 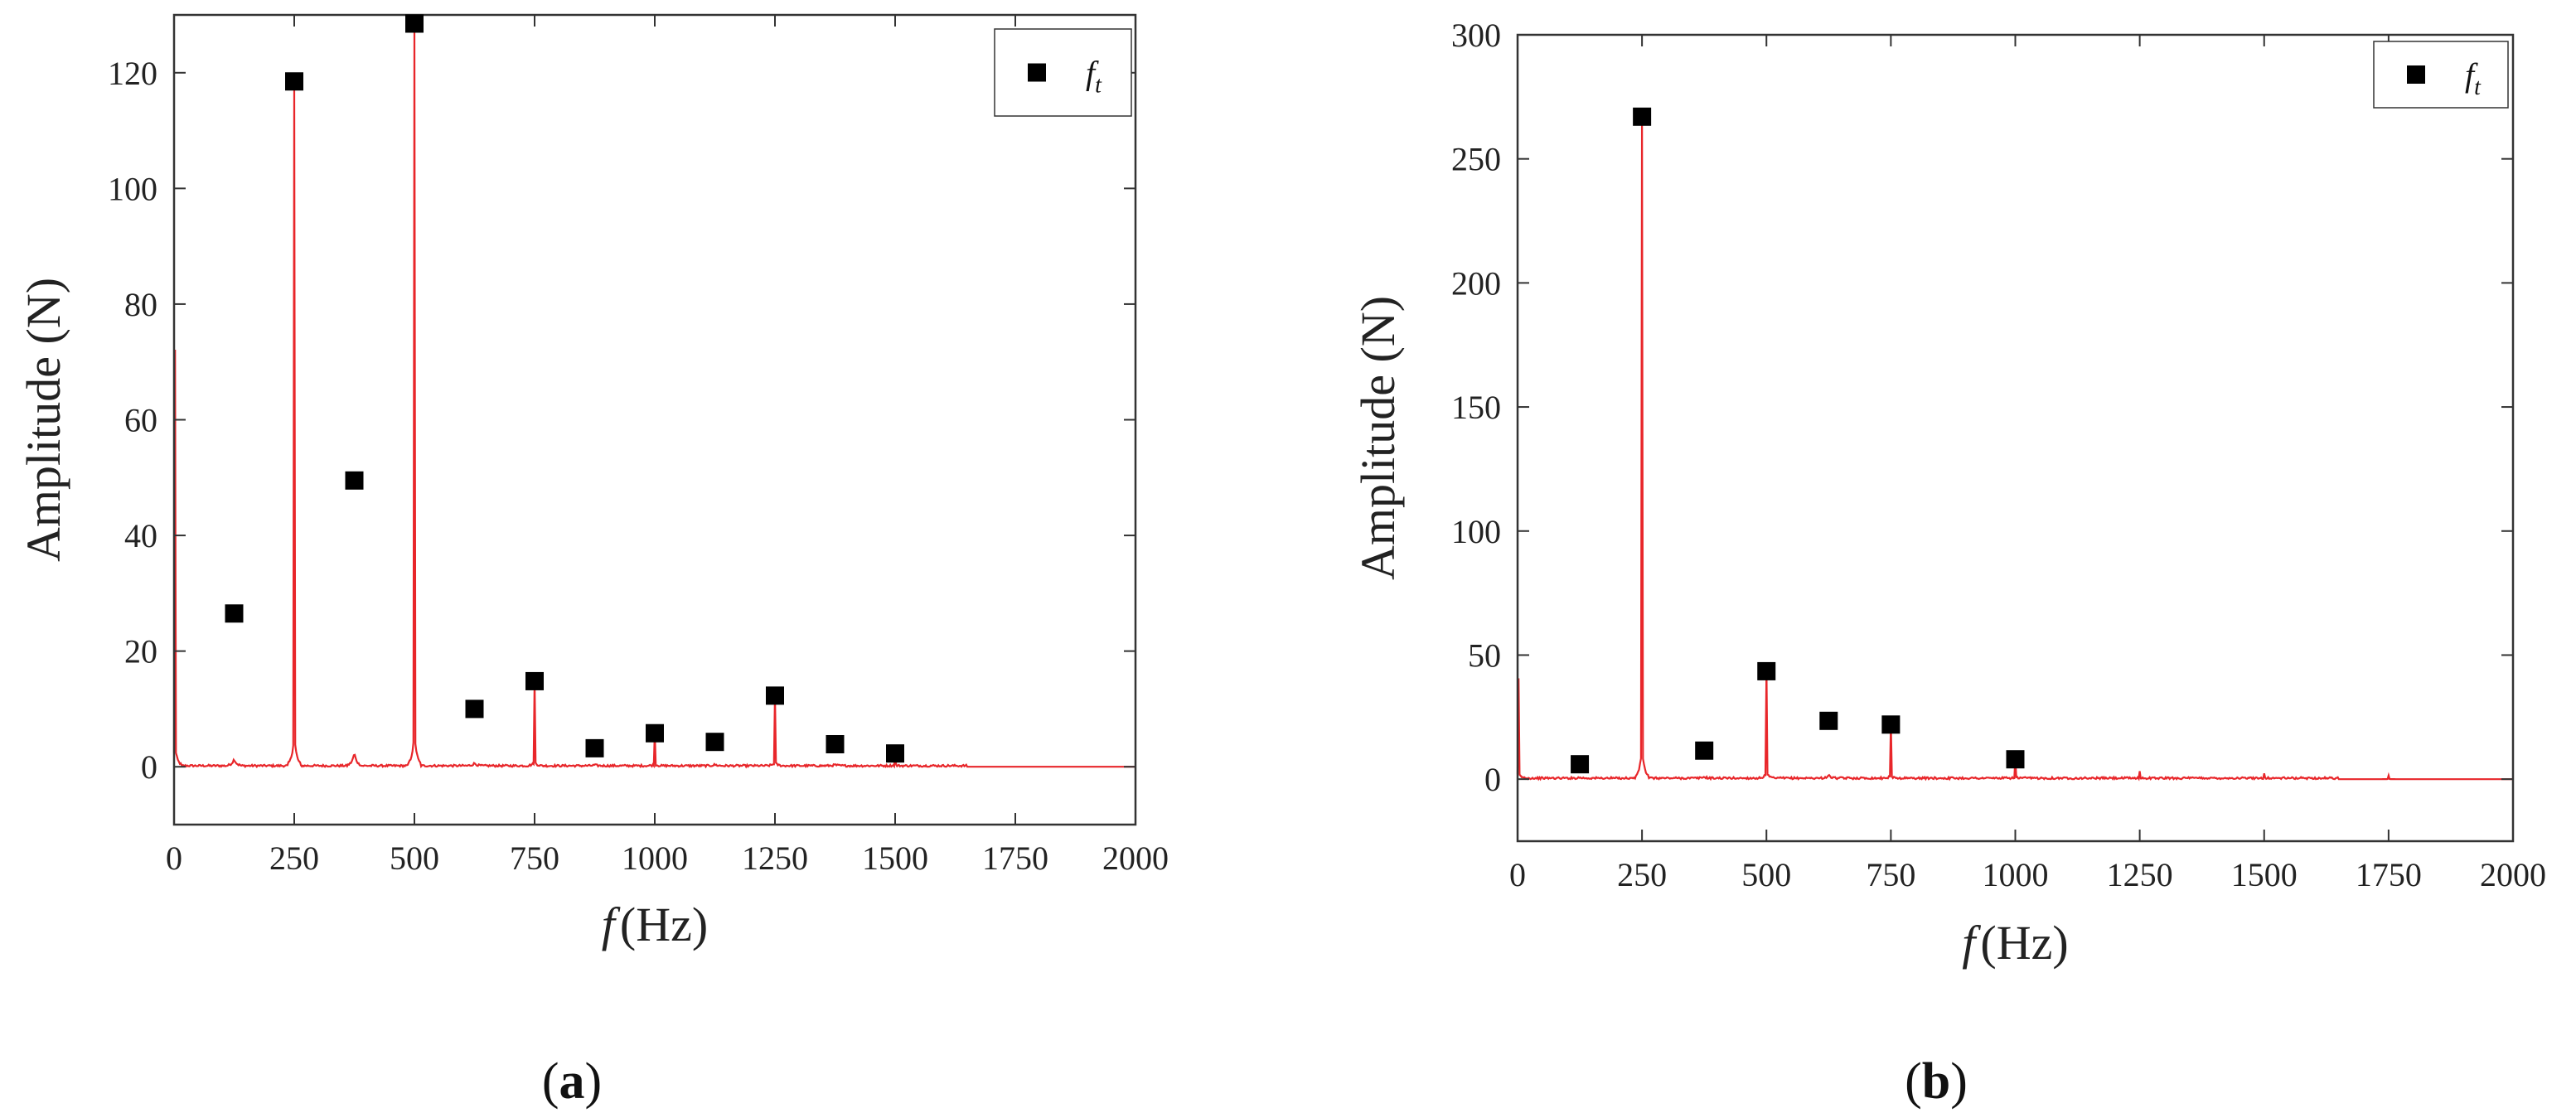 I want to click on y-tick-label: 200, so click(x=1476, y=283).